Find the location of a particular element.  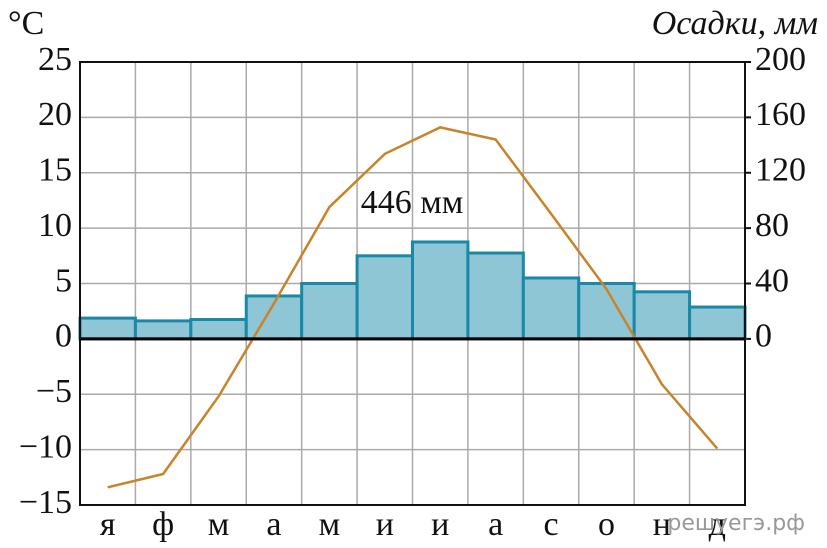

watermark: решуегэ.рф is located at coordinates (736, 523).